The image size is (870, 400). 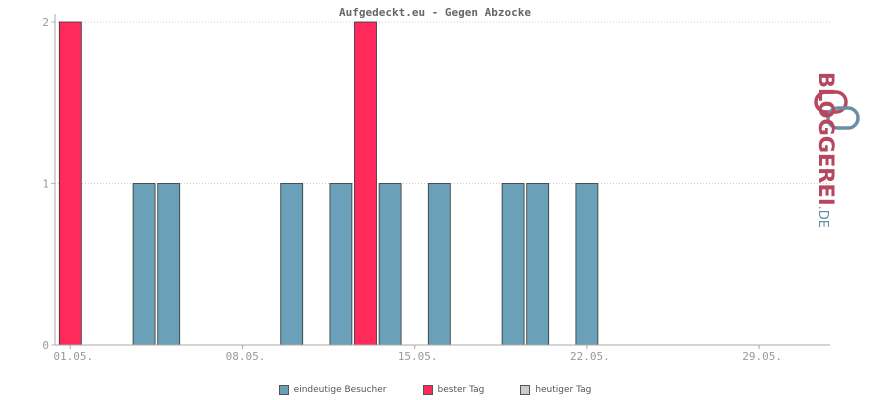 I want to click on x-tick-labels: 01.05. 08.05. 15.05. 22.05. 29.05., so click(x=417, y=356).